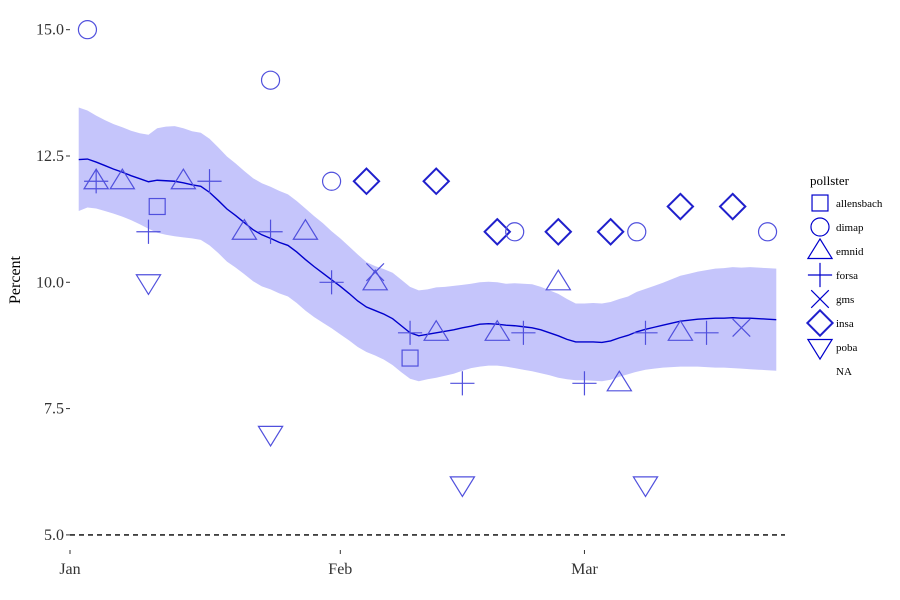 The height and width of the screenshot is (600, 900). Describe the element at coordinates (50, 30) in the screenshot. I see `y-tick-label: 15.0` at that location.